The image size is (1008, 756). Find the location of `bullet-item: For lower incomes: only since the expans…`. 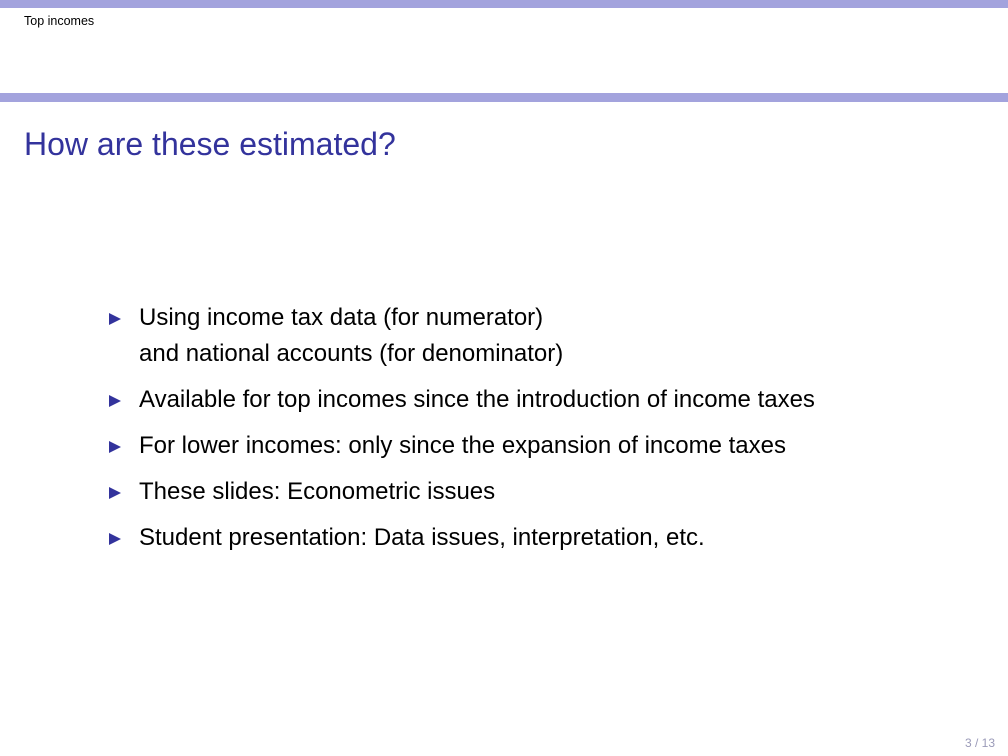

bullet-item: For lower incomes: only since the expans… is located at coordinates (460, 446).